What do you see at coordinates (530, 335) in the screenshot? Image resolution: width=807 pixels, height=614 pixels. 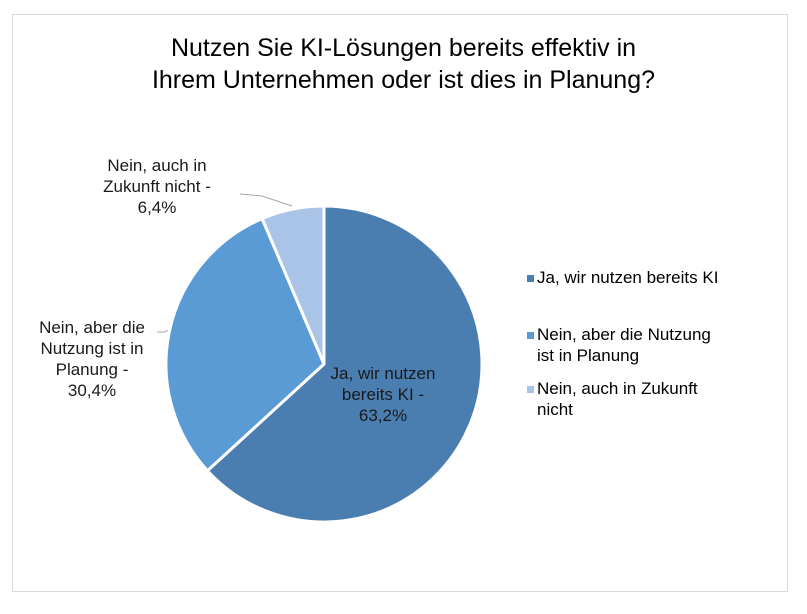 I see `legend-swatch-planung` at bounding box center [530, 335].